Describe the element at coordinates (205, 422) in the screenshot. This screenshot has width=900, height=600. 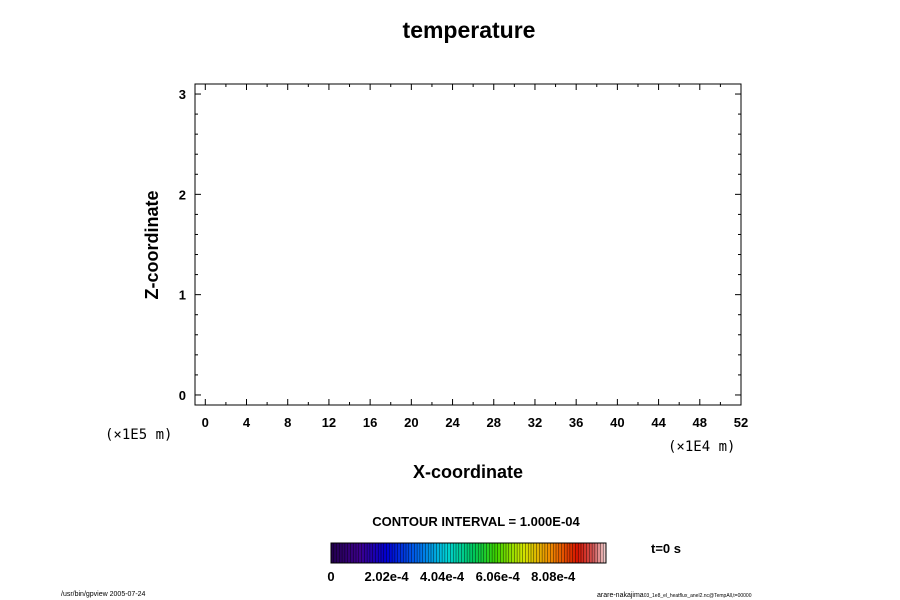
I see `x-tick-label: 0` at that location.